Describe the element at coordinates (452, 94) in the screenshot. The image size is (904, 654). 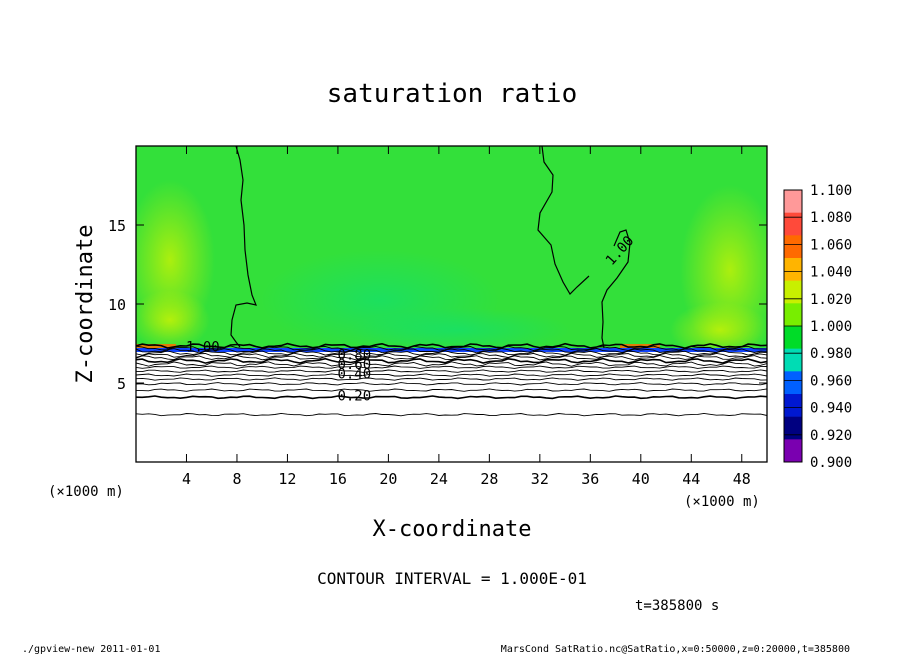
I see `chart-title: saturation ratio` at that location.